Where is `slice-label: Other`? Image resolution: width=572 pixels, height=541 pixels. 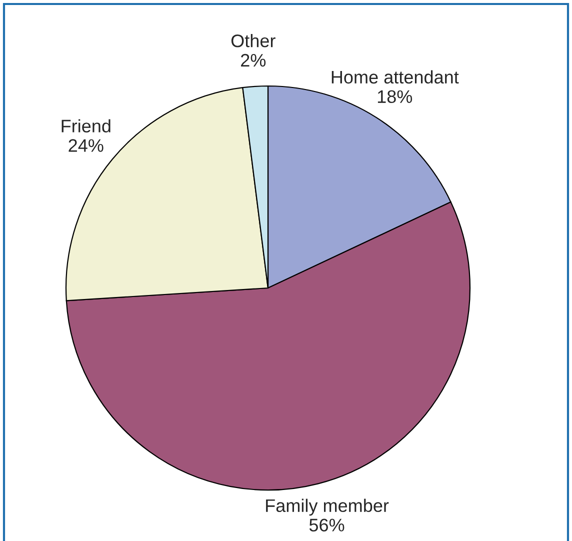 slice-label: Other is located at coordinates (253, 41).